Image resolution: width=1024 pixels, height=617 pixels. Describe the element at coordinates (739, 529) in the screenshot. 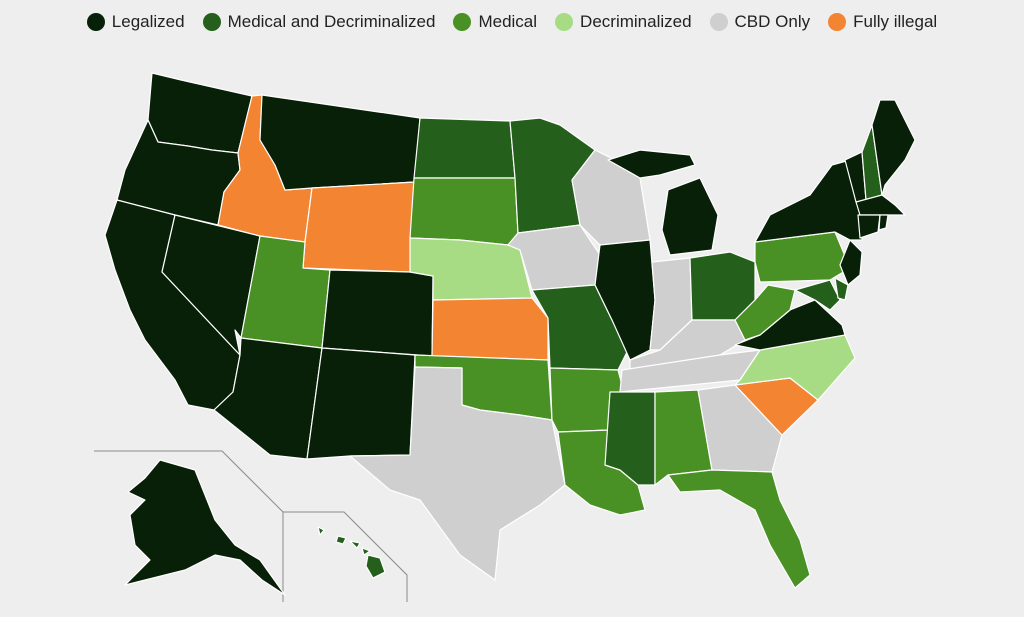

I see `state-florida` at that location.